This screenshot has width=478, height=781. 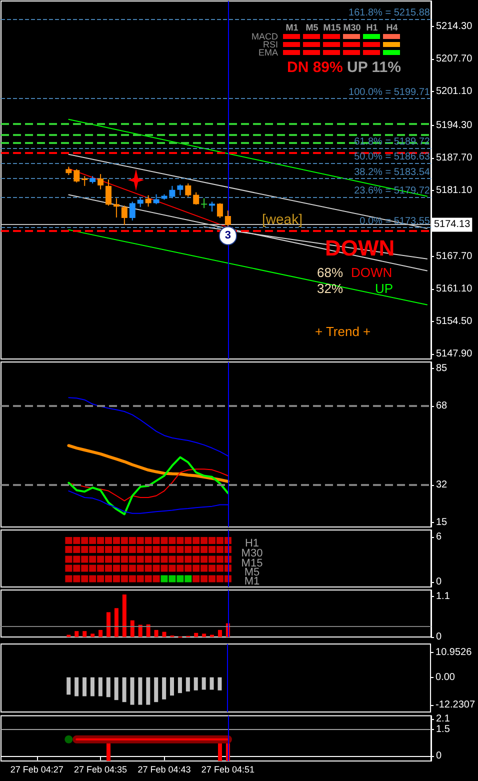 What do you see at coordinates (456, 704) in the screenshot?
I see `y-tick-label: -12.2307` at bounding box center [456, 704].